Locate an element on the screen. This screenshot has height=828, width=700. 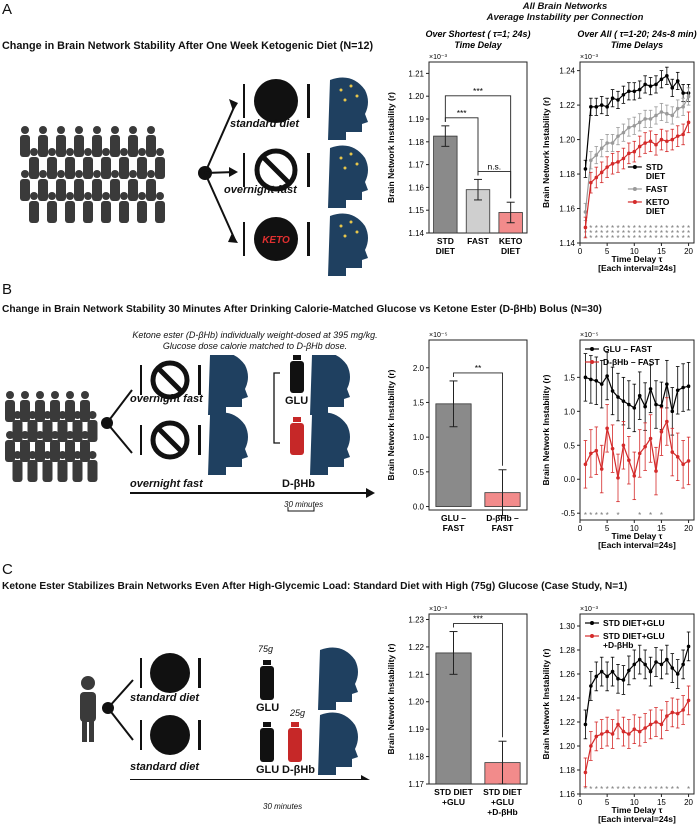
y-axis-label: Brain Network Instability (r) is located at coordinates (546, 429).